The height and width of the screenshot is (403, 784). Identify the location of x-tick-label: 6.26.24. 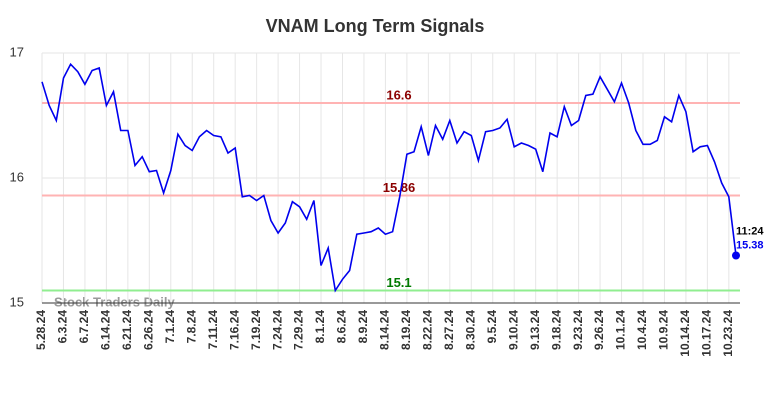
(148, 330).